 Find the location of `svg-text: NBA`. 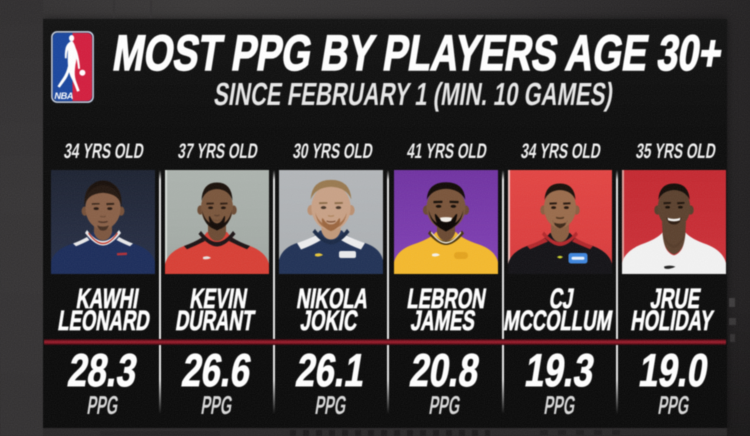

svg-text: NBA is located at coordinates (63, 96).